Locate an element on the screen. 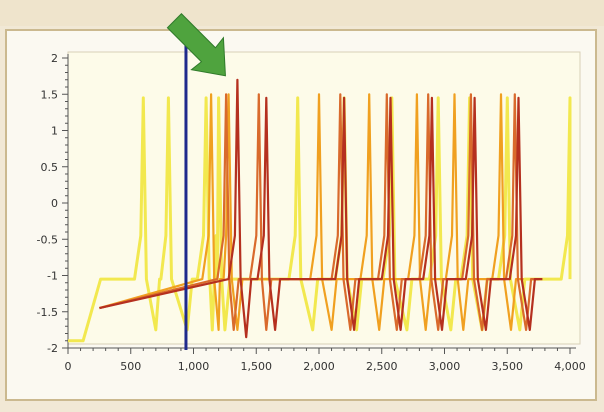  y-tick-label: -1.5 is located at coordinates (47, 312).